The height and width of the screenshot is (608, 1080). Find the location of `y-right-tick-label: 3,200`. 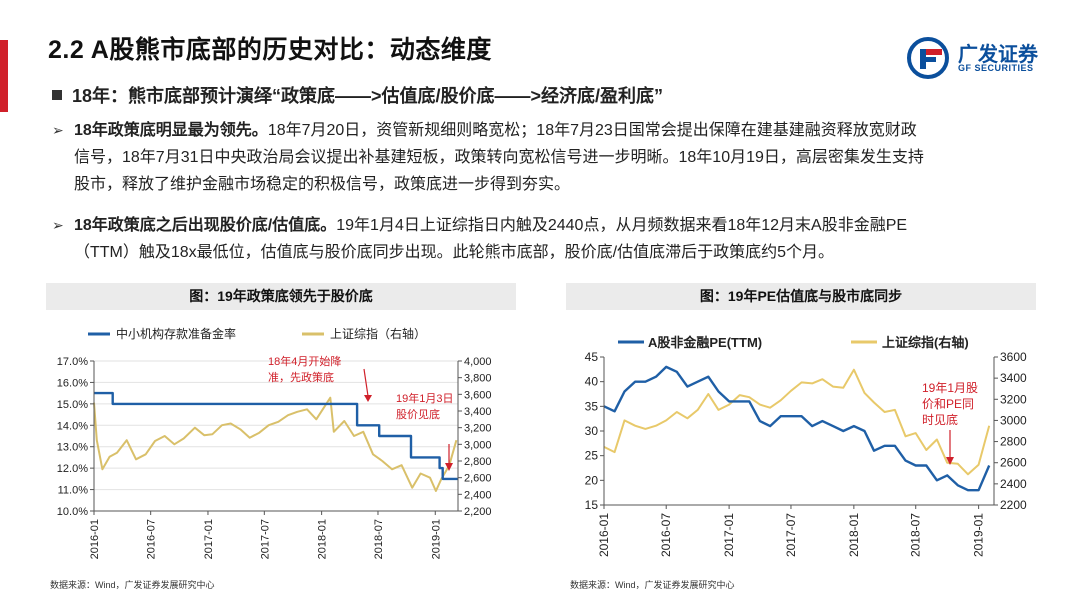

y-right-tick-label: 3,200 is located at coordinates (478, 429).